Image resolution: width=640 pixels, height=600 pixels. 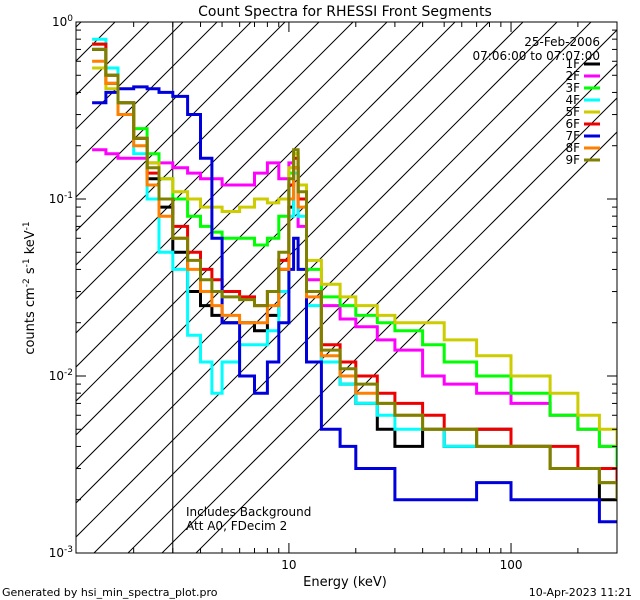 I want to click on background-note: Includes Background, so click(x=248, y=512).